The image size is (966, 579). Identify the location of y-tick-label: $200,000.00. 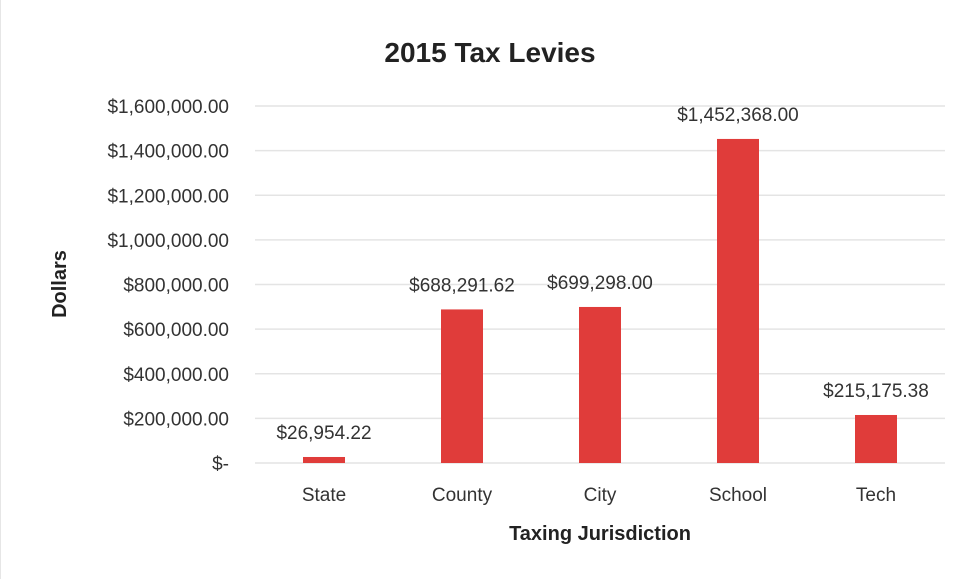
(176, 419).